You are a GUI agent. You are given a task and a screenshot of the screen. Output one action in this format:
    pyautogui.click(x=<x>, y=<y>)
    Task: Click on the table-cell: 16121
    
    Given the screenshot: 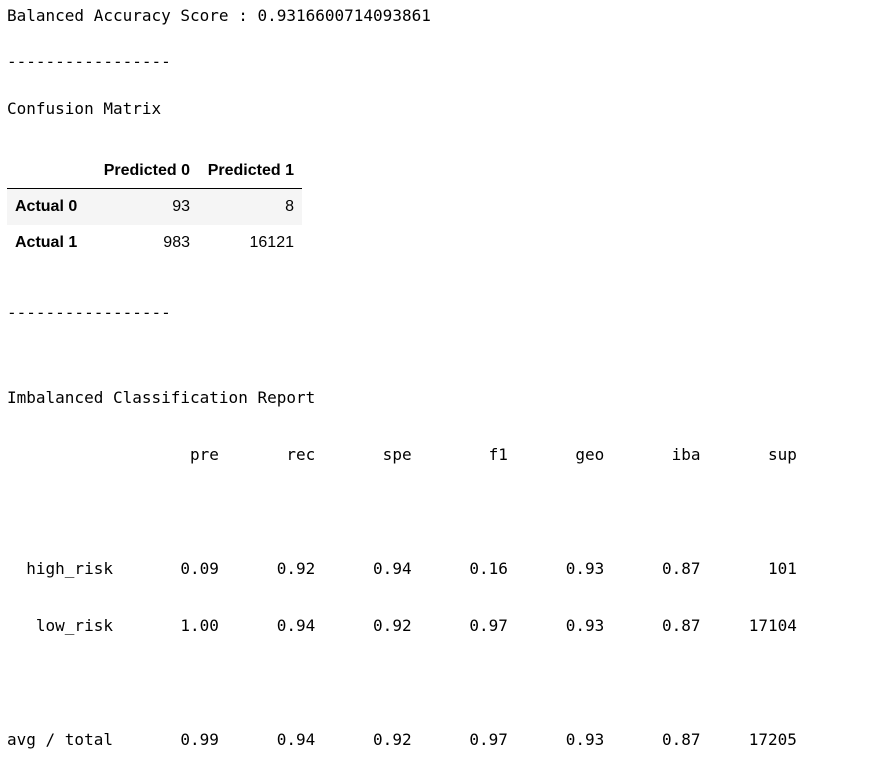 What is the action you would take?
    pyautogui.click(x=272, y=242)
    